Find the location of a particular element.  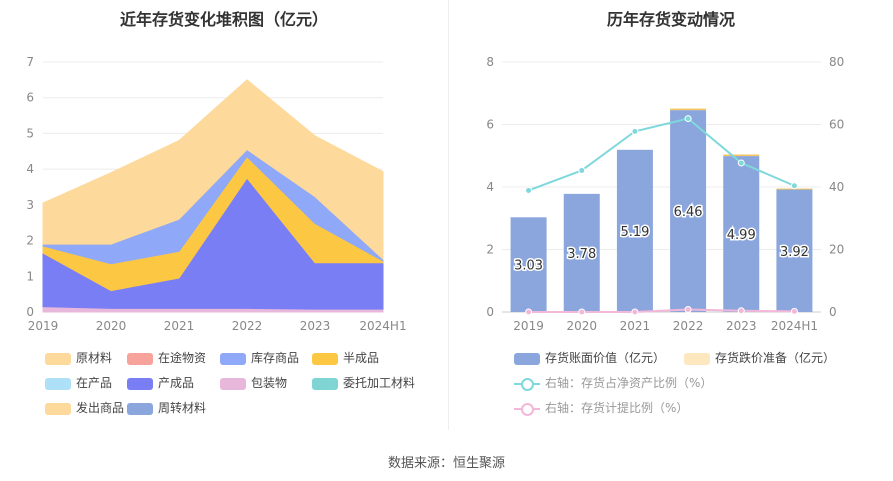

bar-value-label: 5.19 is located at coordinates (634, 232).